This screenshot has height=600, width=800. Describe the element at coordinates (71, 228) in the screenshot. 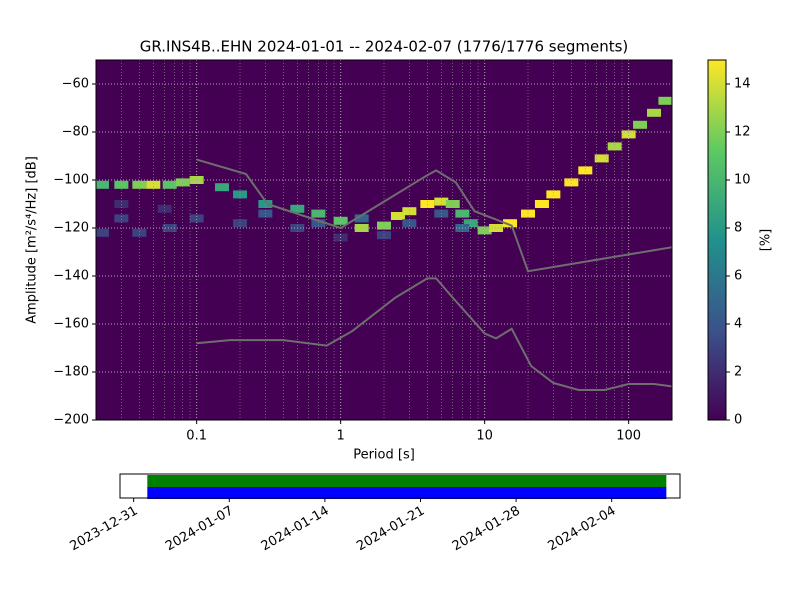

I see `y-tick-label: −120` at that location.